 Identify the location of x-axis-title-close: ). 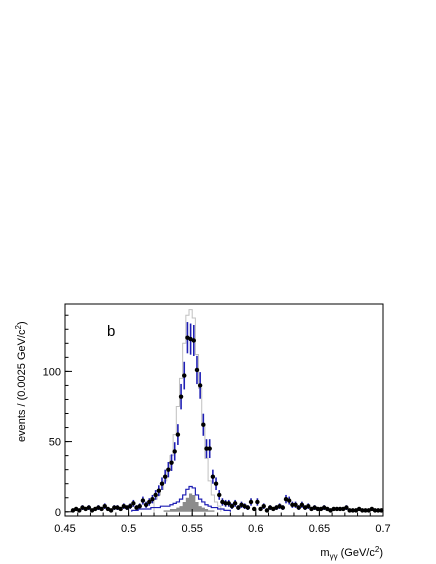
(381, 553).